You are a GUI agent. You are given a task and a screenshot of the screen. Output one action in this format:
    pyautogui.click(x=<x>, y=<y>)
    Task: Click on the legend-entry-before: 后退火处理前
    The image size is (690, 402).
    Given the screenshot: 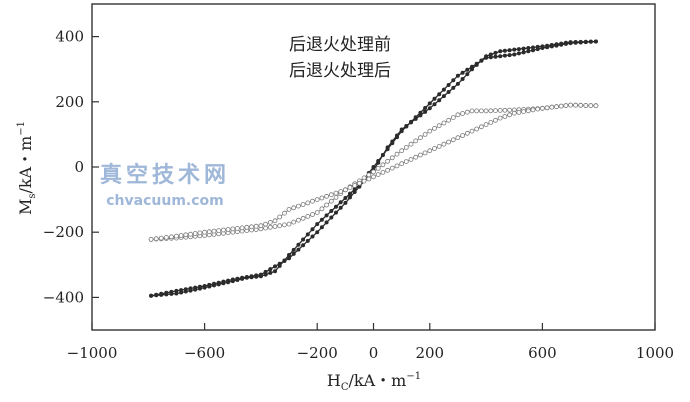 What is the action you would take?
    pyautogui.click(x=340, y=45)
    